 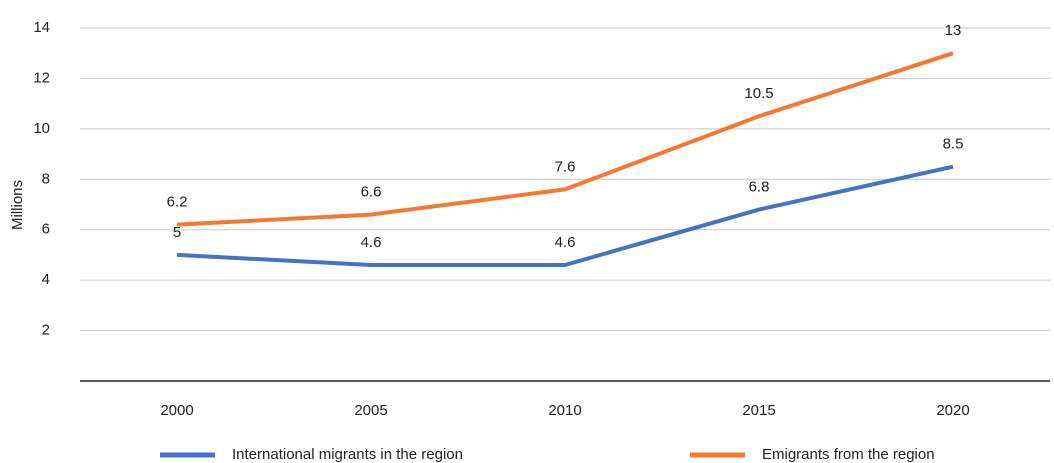 What do you see at coordinates (758, 410) in the screenshot?
I see `x-tick-label: 2015` at bounding box center [758, 410].